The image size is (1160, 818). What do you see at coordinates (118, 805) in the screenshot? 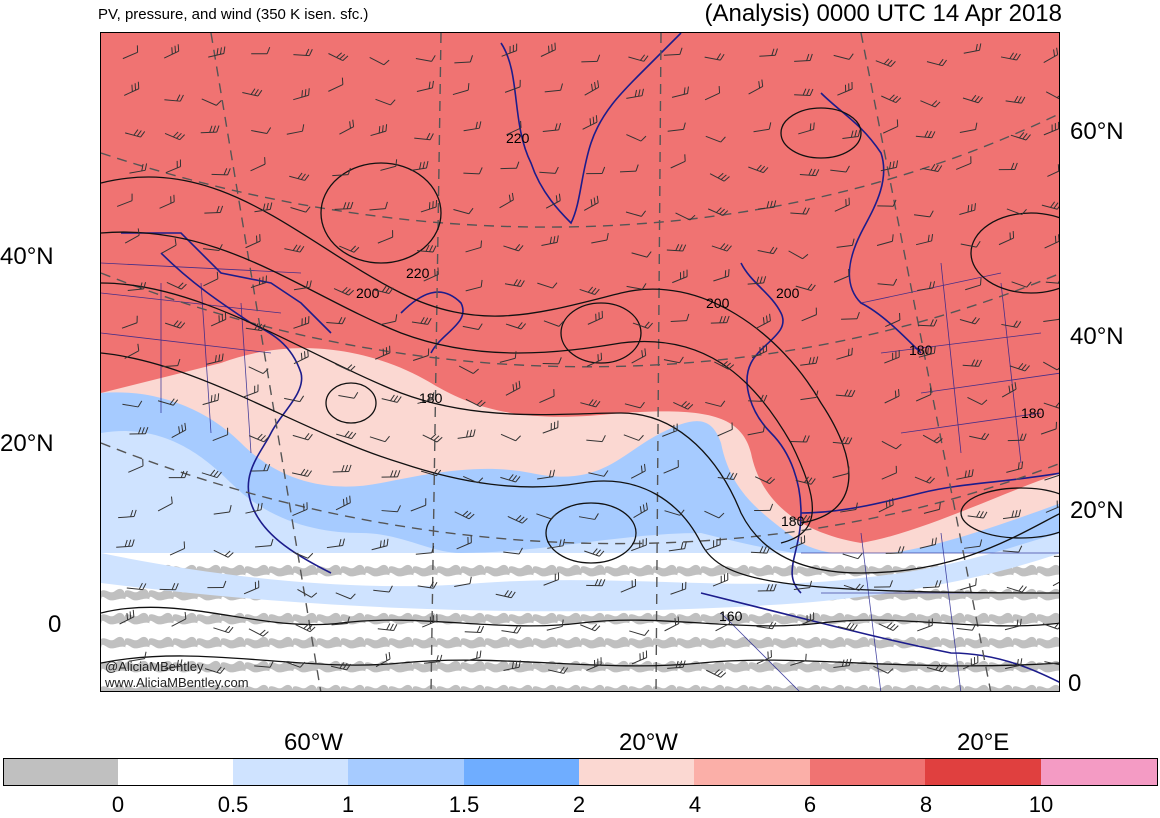
I see `colorbar-tick-label: 0` at bounding box center [118, 805].